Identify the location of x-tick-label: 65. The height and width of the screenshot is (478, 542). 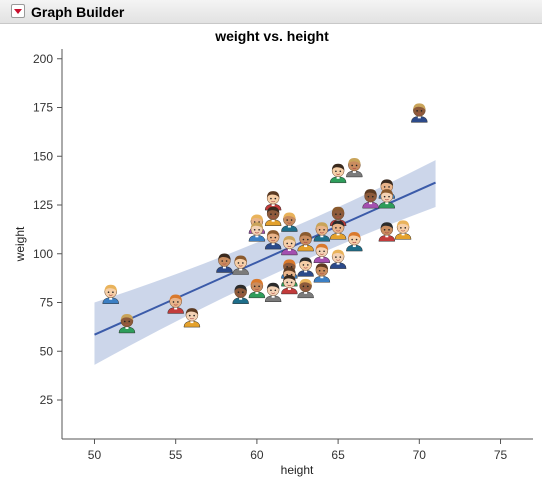
(338, 455).